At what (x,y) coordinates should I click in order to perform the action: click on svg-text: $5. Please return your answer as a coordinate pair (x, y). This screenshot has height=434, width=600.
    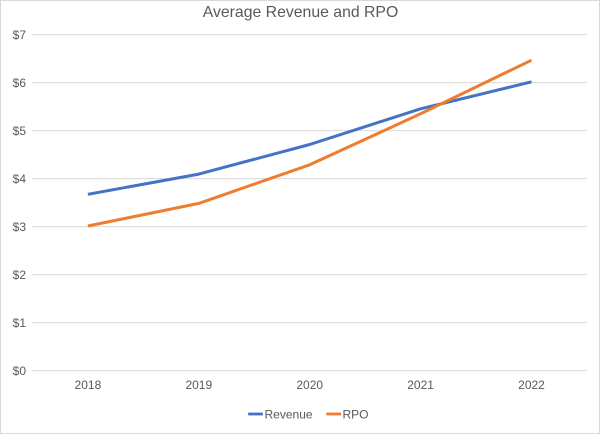
    Looking at the image, I should click on (20, 131).